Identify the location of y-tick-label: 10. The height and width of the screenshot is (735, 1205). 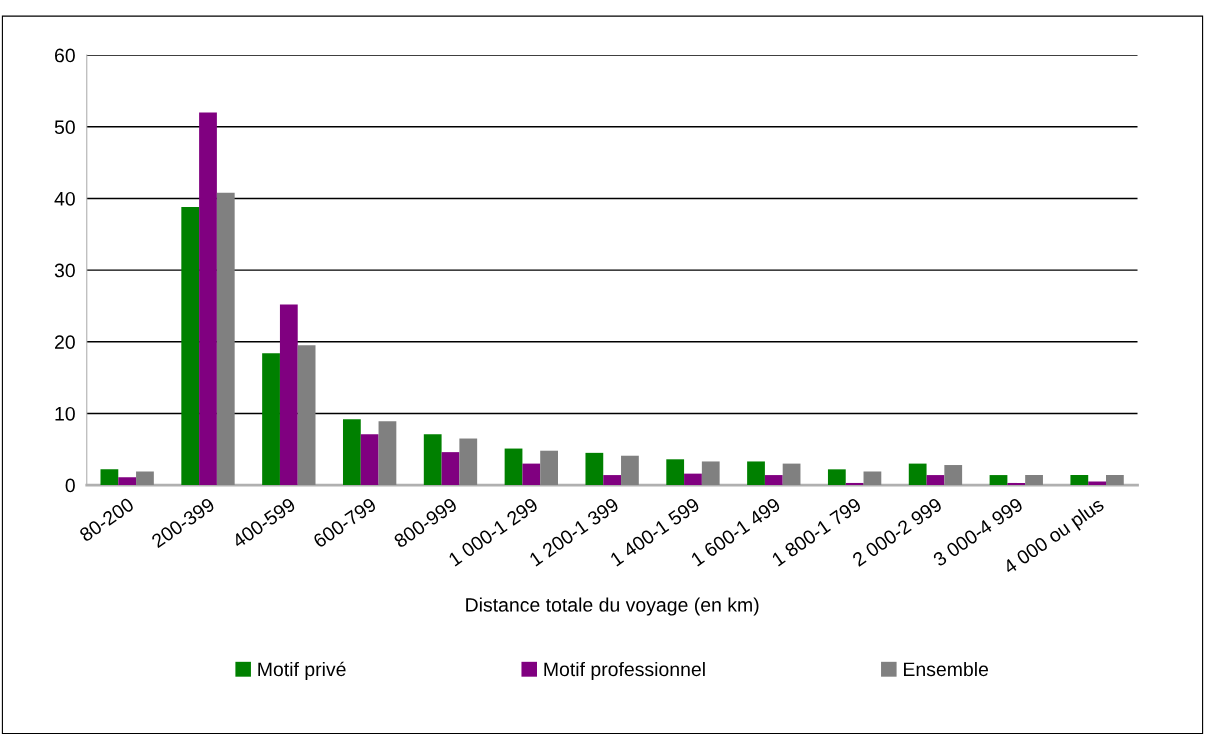
(65, 413).